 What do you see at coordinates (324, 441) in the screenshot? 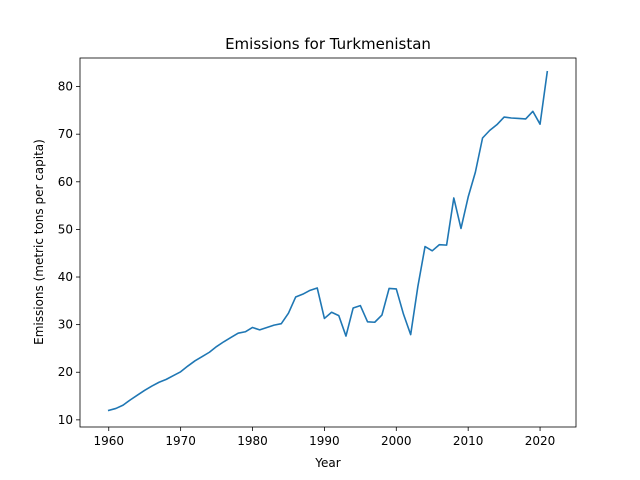
I see `x-tick-label-1990: 1990` at bounding box center [324, 441].